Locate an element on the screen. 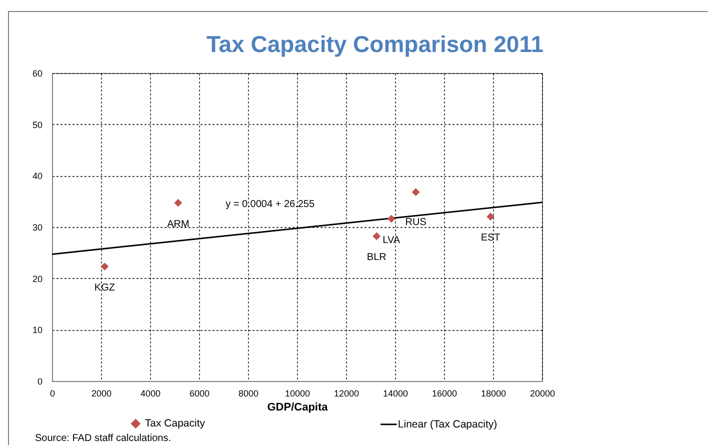 The width and height of the screenshot is (708, 445). source-note: Source: FAD staff calculations. is located at coordinates (103, 438).